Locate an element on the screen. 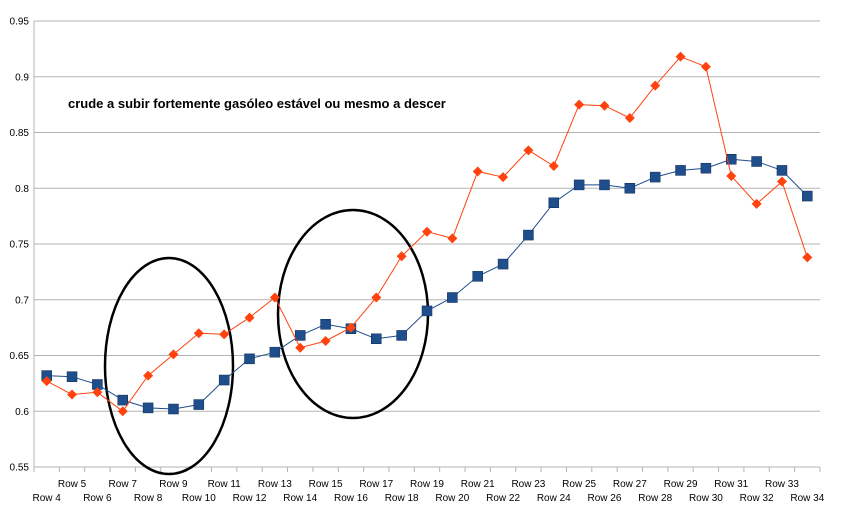  x-tick-label: Row 17 is located at coordinates (376, 484).